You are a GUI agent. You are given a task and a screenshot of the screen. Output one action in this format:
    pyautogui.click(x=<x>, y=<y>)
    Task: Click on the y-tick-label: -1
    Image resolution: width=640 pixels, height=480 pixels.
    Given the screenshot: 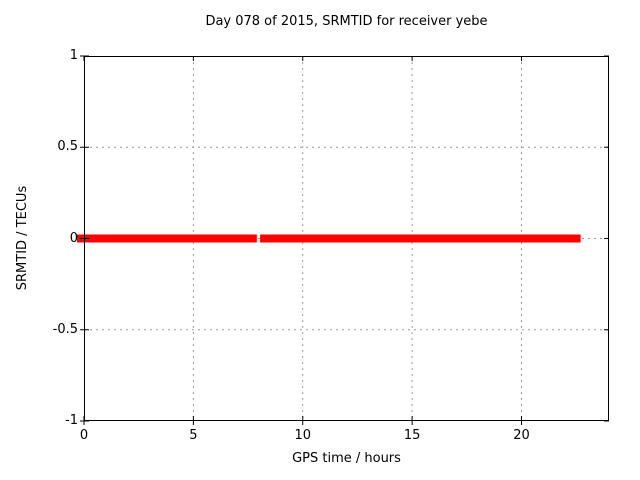 What is the action you would take?
    pyautogui.click(x=71, y=420)
    